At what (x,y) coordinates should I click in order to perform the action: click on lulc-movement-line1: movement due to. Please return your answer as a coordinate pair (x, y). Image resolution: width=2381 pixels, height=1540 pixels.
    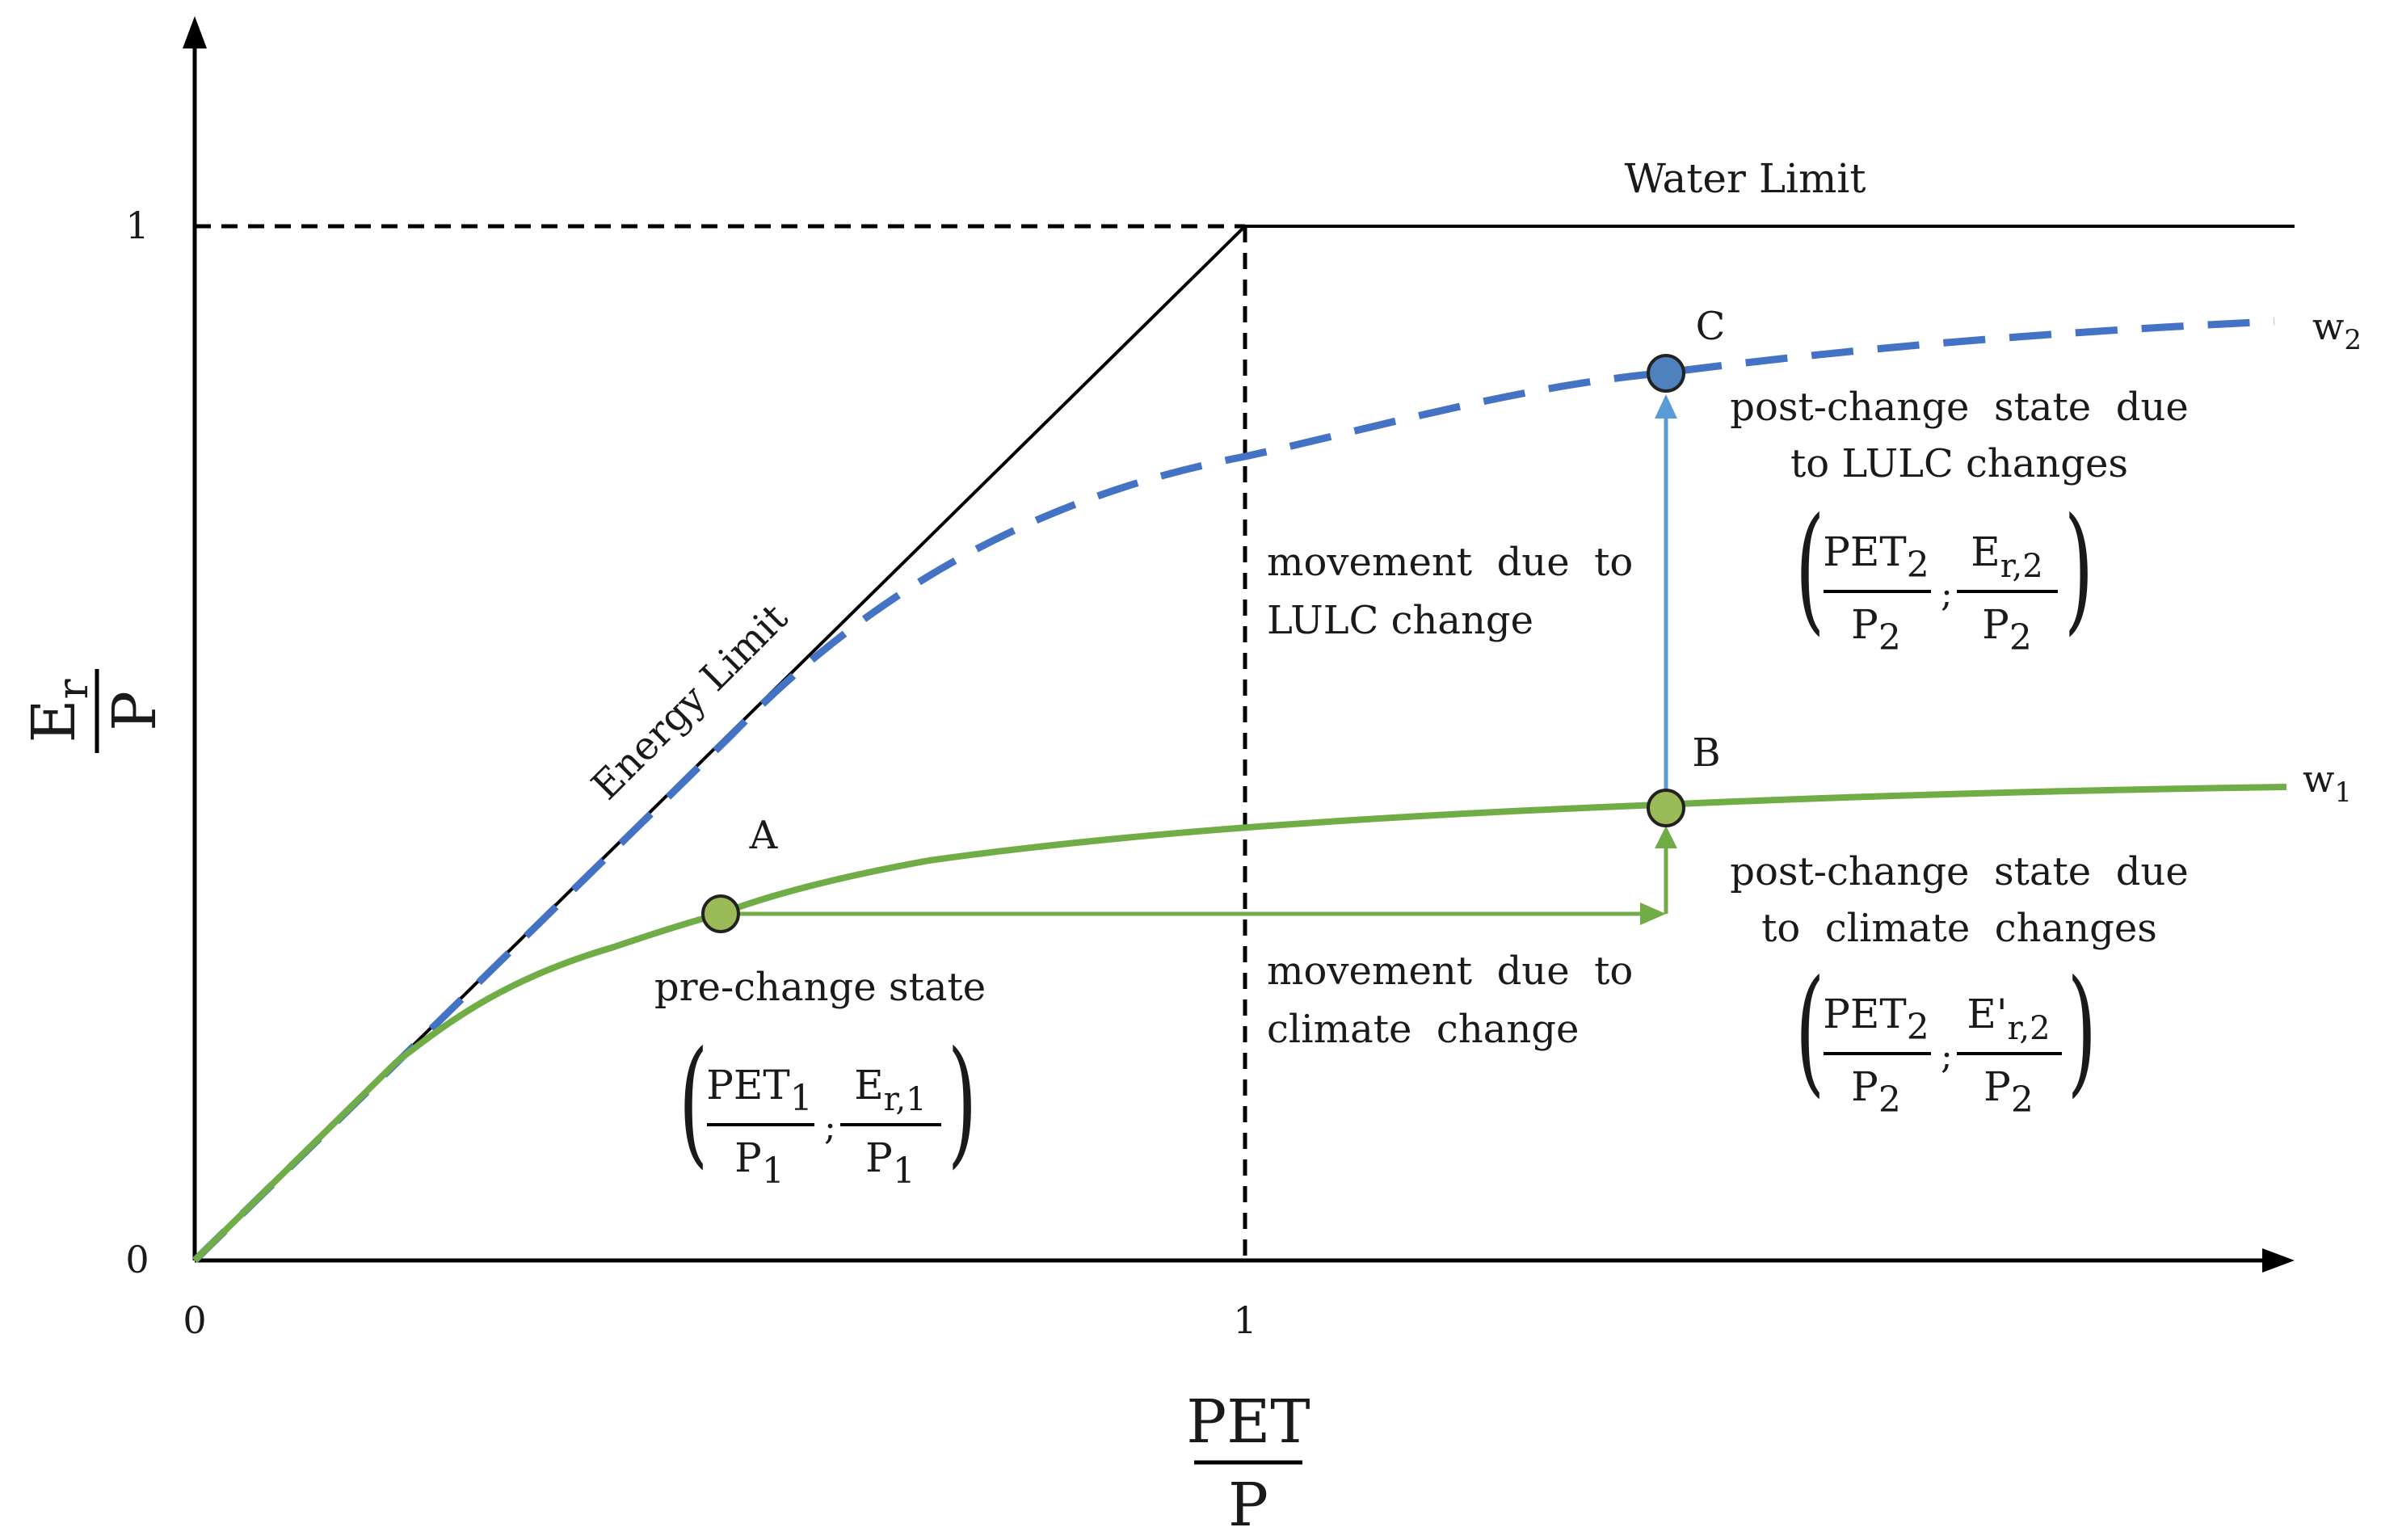
    Looking at the image, I should click on (1450, 562).